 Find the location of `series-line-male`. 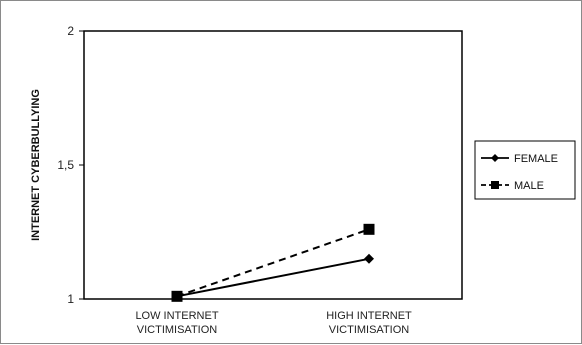

series-line-male is located at coordinates (273, 263).